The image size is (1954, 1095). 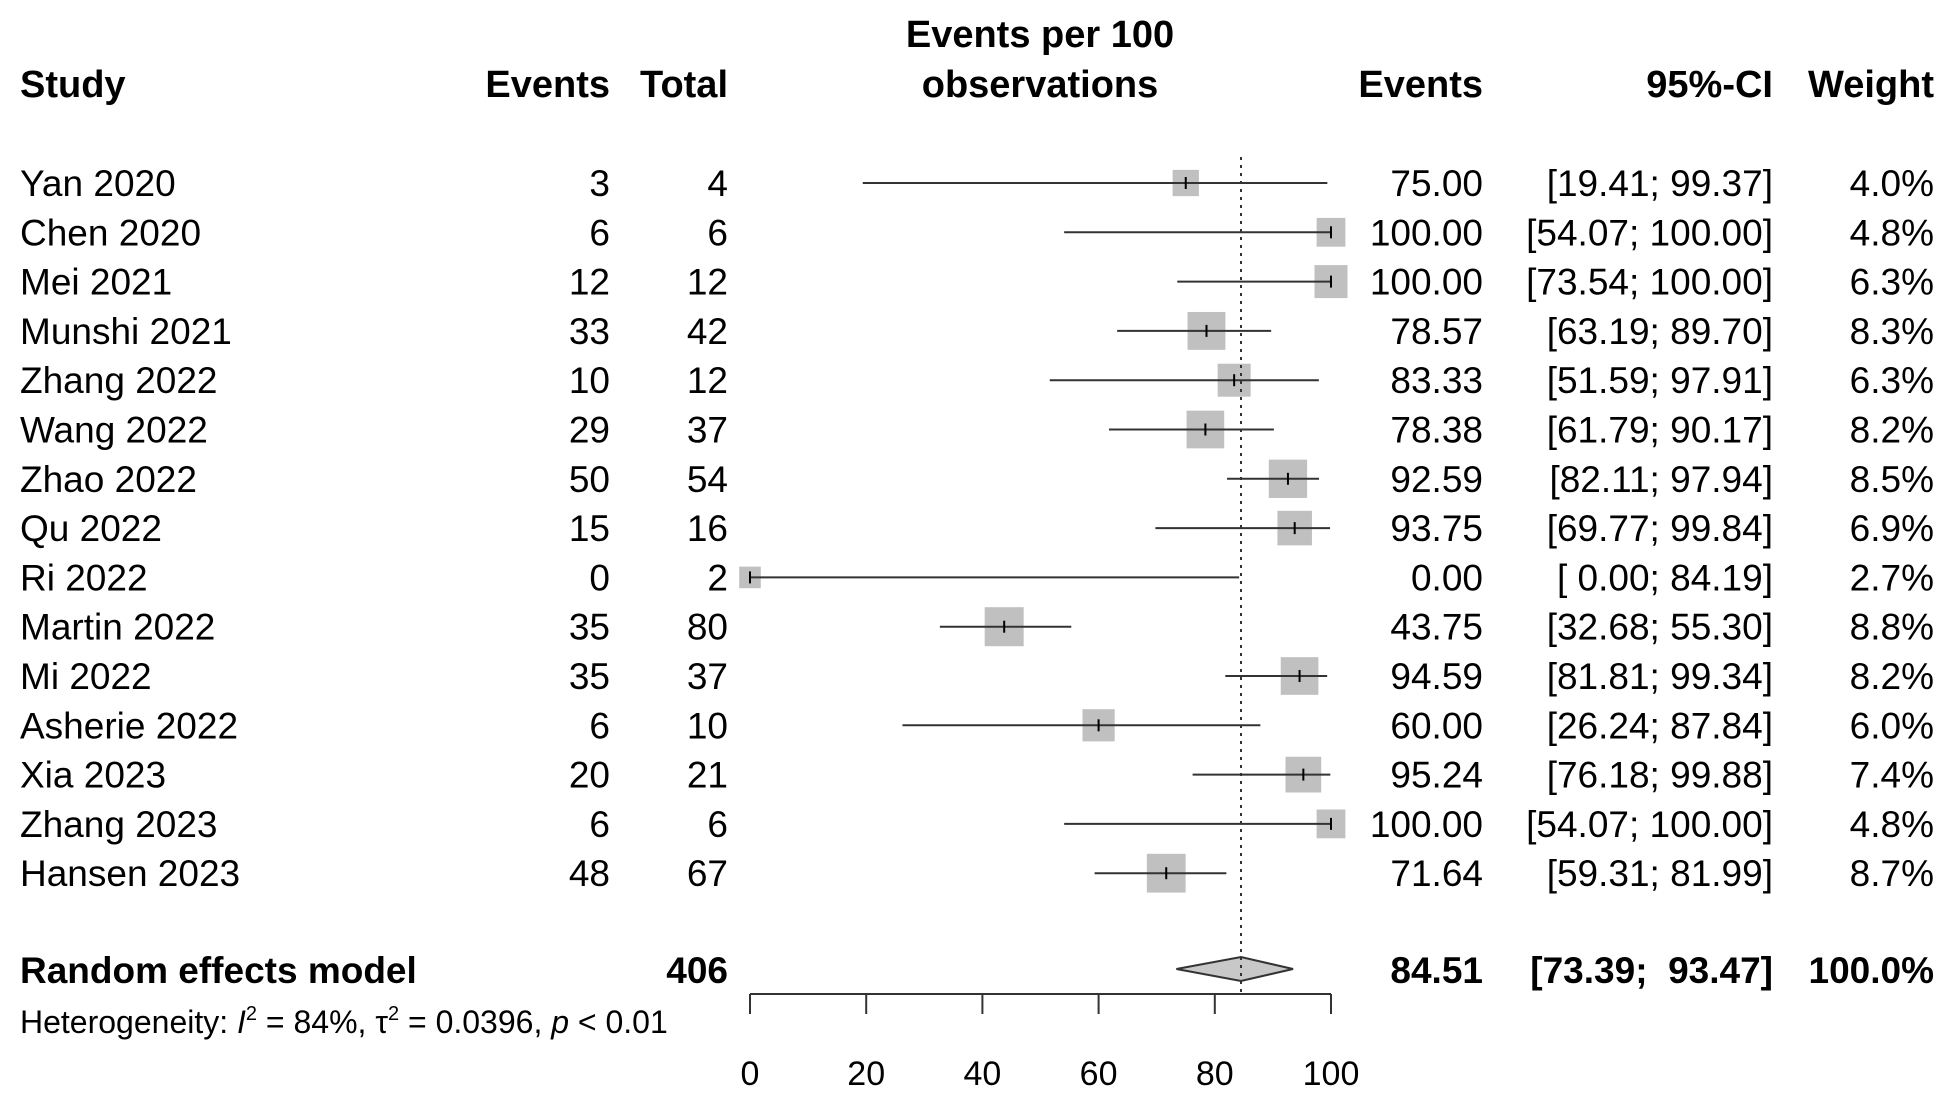 What do you see at coordinates (393, 1014) in the screenshot?
I see `het-tau-sup: 2` at bounding box center [393, 1014].